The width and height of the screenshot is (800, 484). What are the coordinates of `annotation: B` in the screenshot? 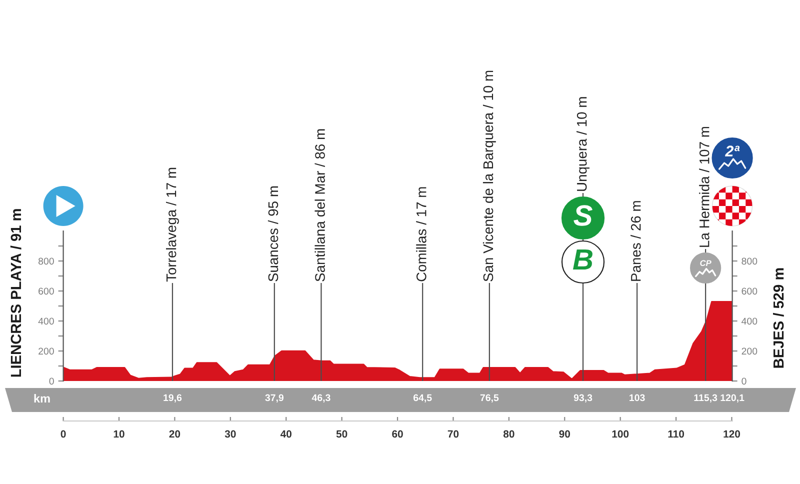 It's located at (582, 259).